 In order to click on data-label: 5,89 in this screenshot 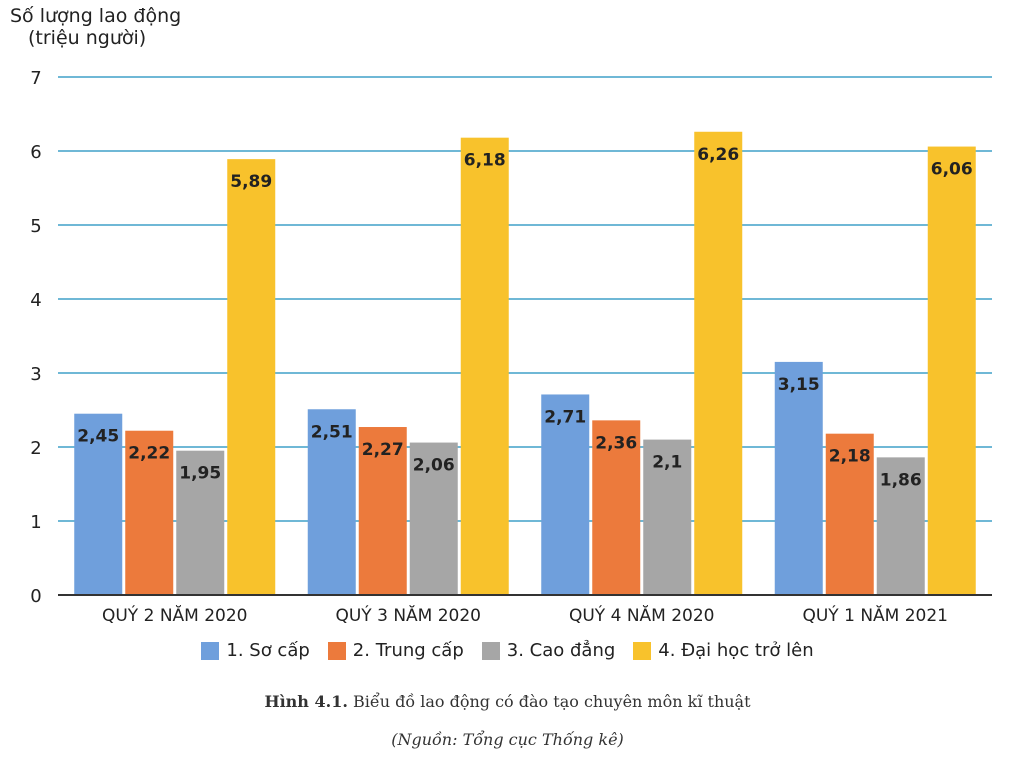, I will do `click(251, 182)`.